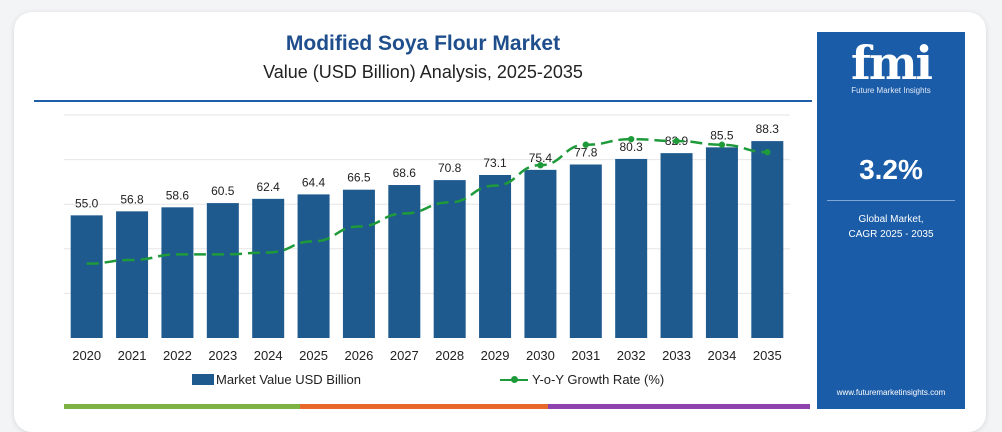 The image size is (1002, 432). Describe the element at coordinates (541, 158) in the screenshot. I see `bar-label-2030: 75.4` at that location.